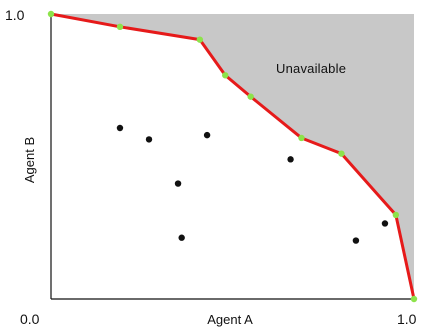  Describe the element at coordinates (29, 160) in the screenshot. I see `y-axis-title: Agent B` at that location.